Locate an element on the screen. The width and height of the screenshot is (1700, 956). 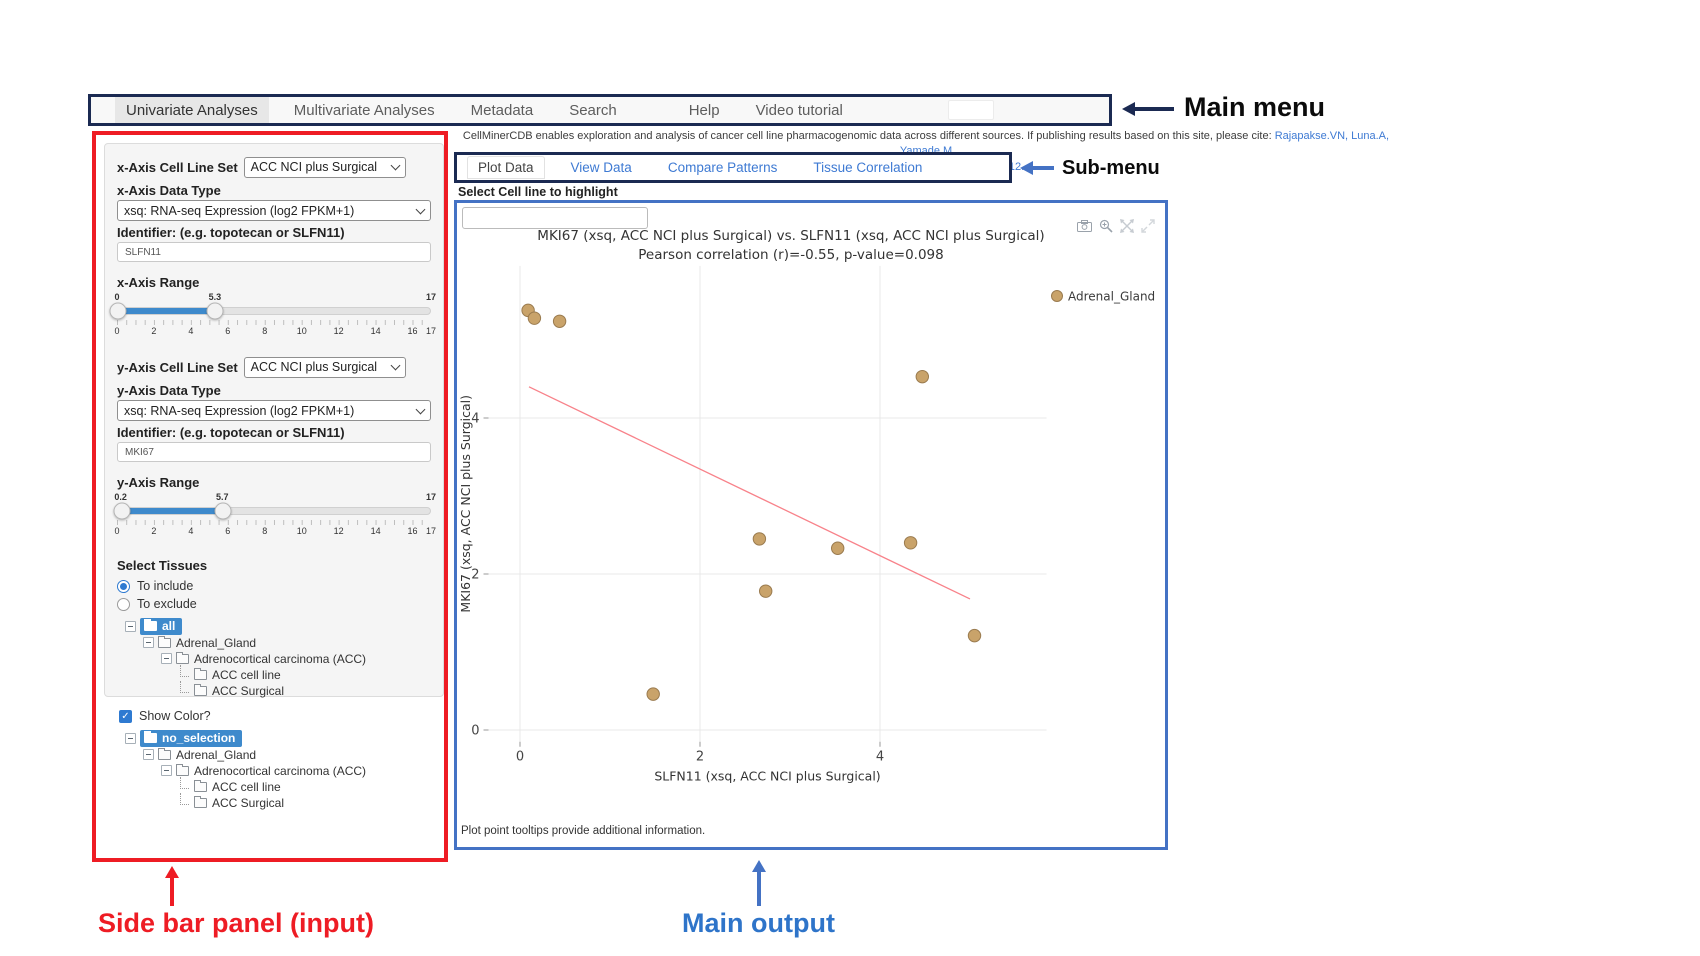
y-axis-data-type-select: xsq: RNA-seq Expression (log2 FPKM+1) is located at coordinates (274, 410).